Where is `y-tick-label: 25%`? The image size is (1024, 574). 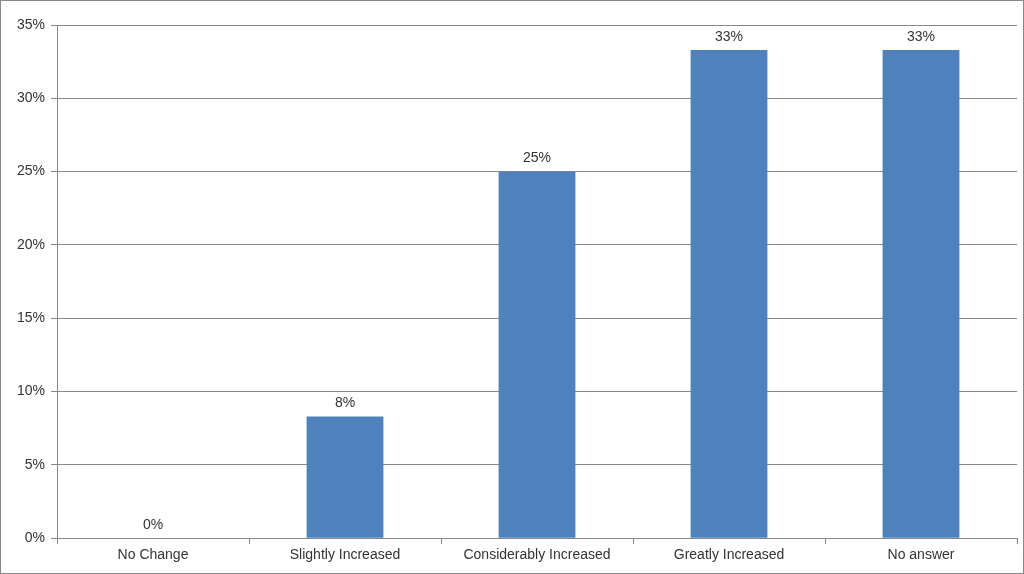 y-tick-label: 25% is located at coordinates (31, 170).